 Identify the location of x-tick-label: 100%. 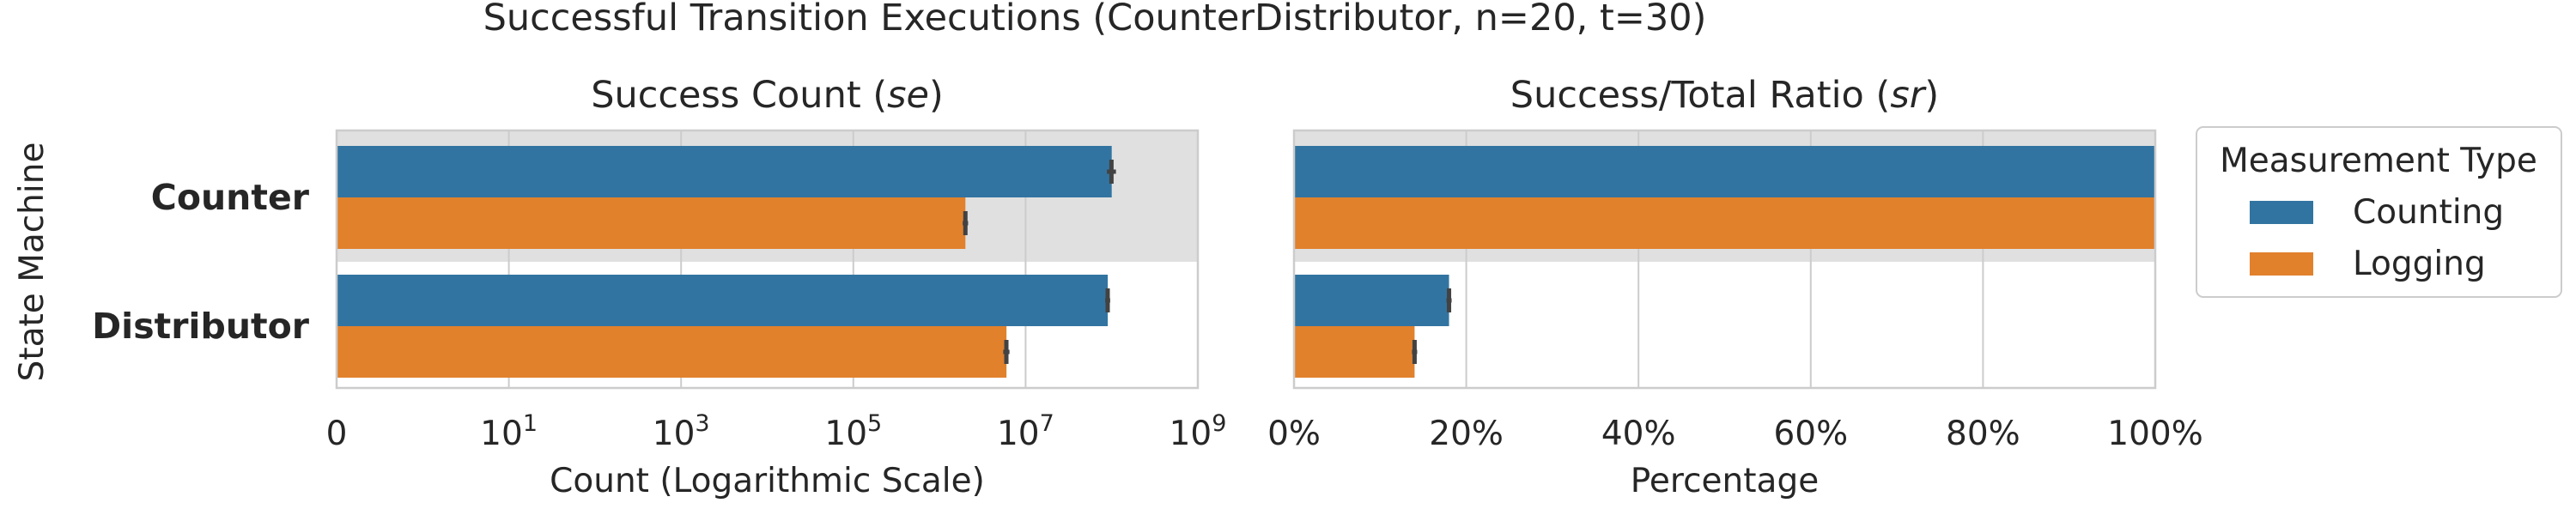
(2155, 434).